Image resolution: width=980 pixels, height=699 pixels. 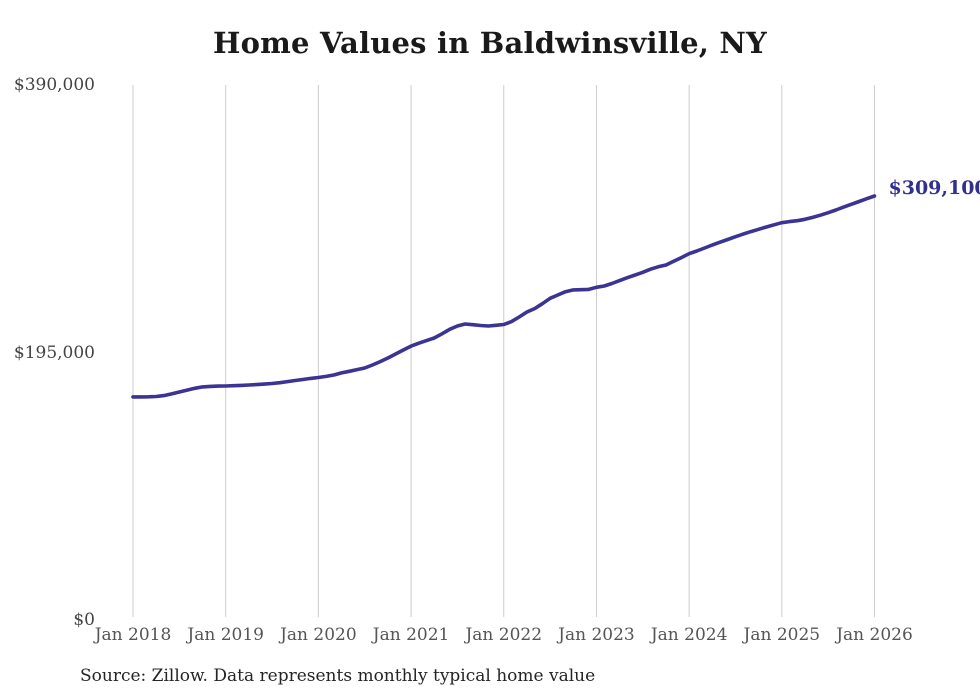 I want to click on x-tick-label: Jan 2020, so click(x=318, y=635).